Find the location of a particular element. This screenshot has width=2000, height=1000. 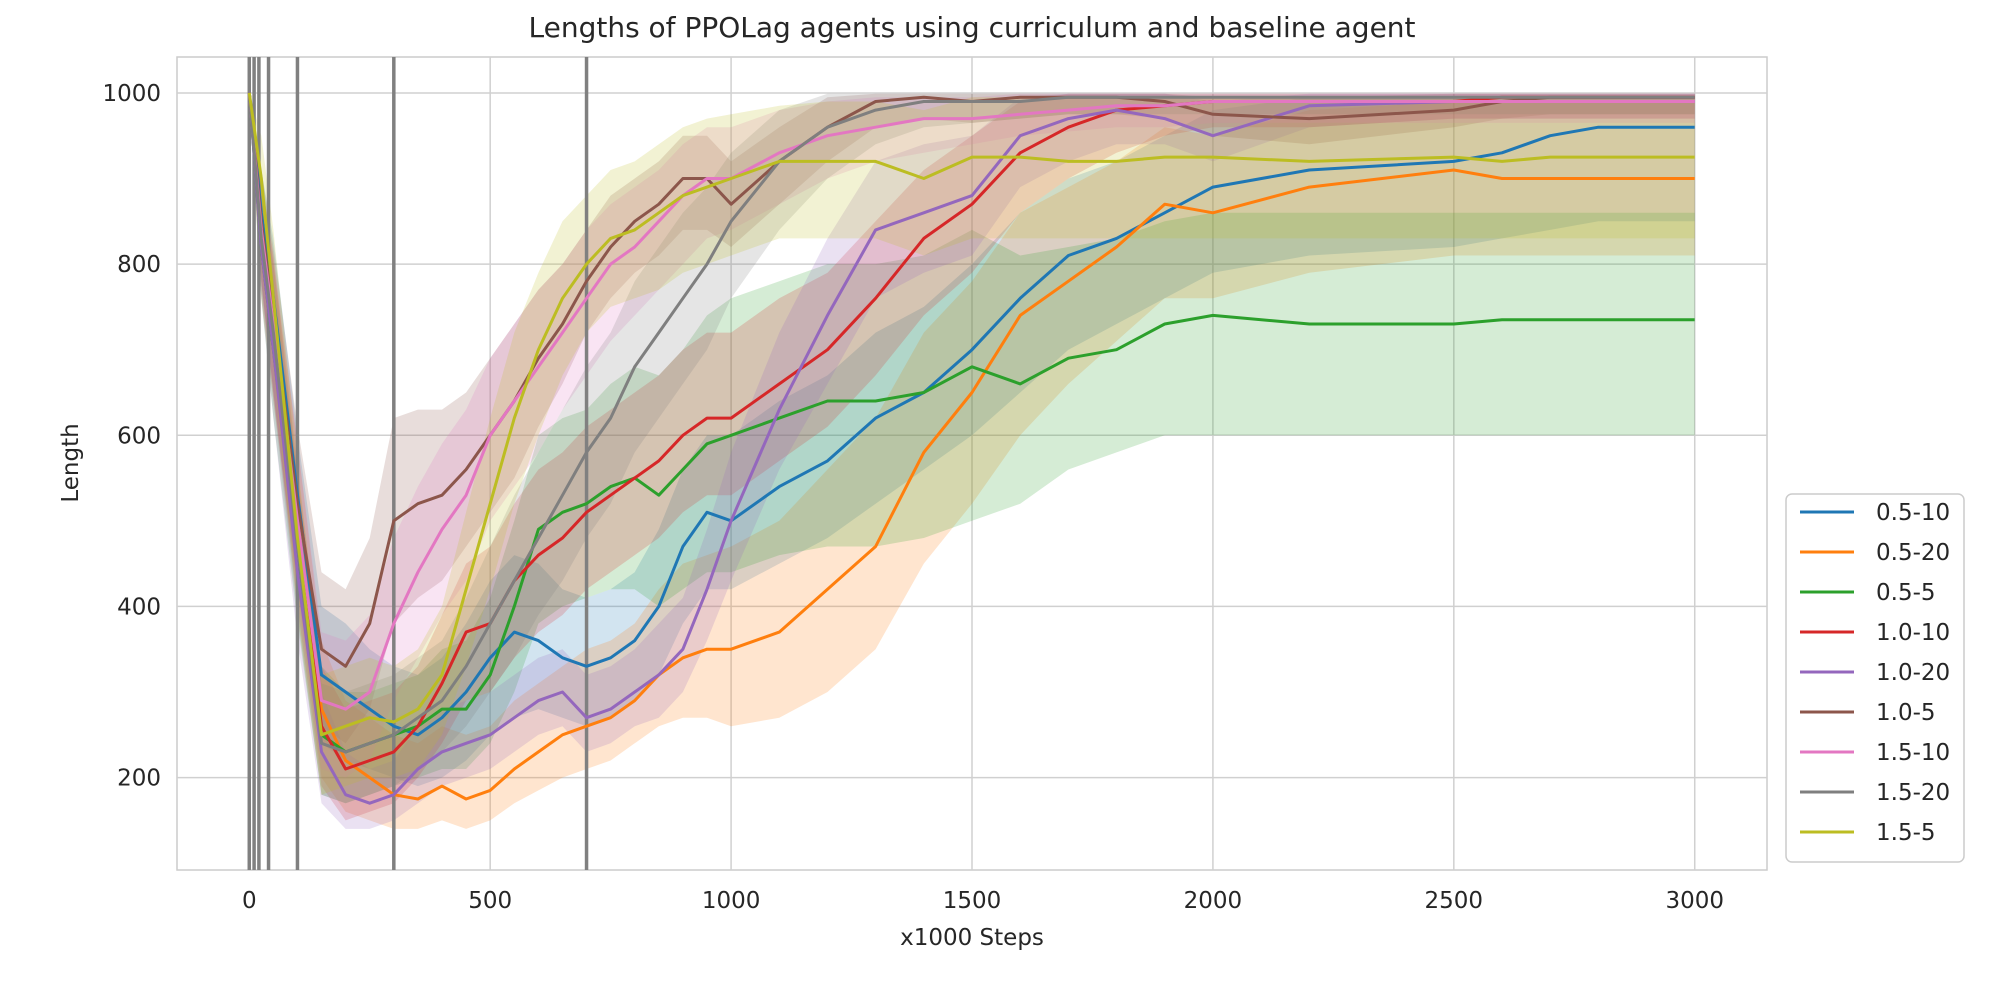

legend-label-0.5-5: 0.5-5 is located at coordinates (1906, 593).